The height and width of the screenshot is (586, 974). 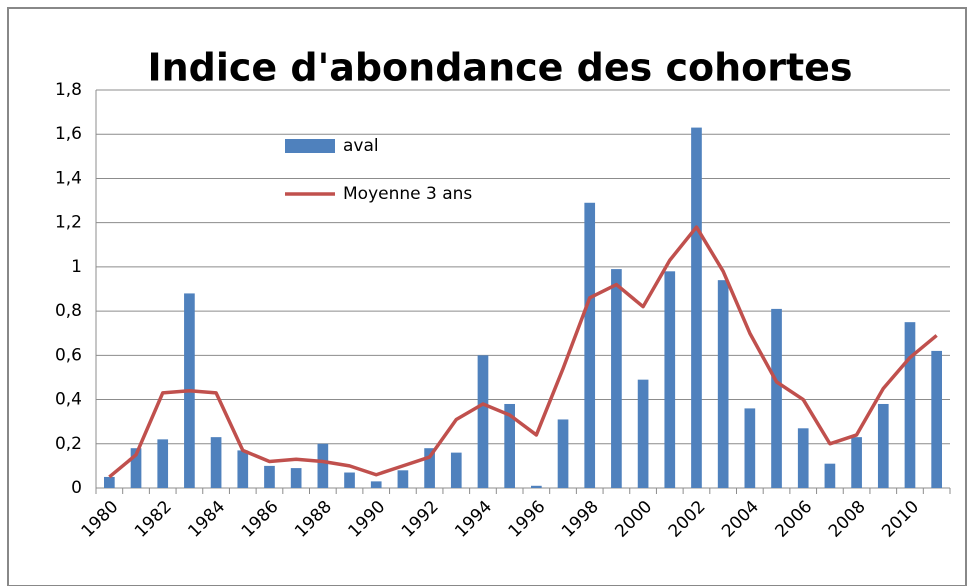 What do you see at coordinates (361, 146) in the screenshot?
I see `legend-label: aval` at bounding box center [361, 146].